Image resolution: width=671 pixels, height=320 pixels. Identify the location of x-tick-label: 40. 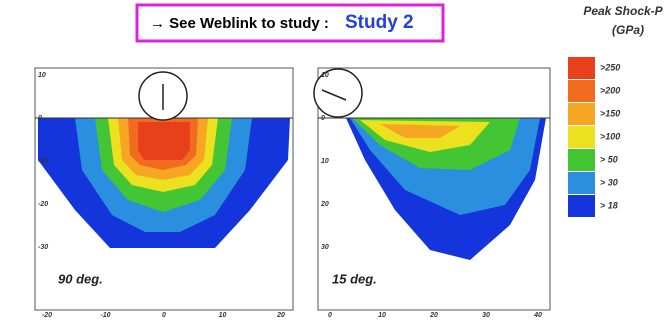
(537, 315).